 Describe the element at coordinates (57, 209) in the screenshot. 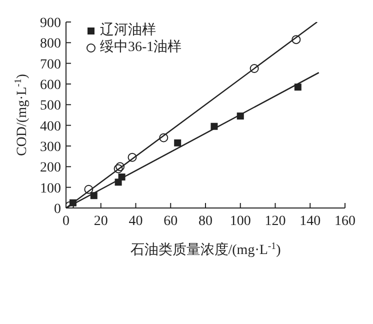

I see `y-tick-label: 0` at that location.